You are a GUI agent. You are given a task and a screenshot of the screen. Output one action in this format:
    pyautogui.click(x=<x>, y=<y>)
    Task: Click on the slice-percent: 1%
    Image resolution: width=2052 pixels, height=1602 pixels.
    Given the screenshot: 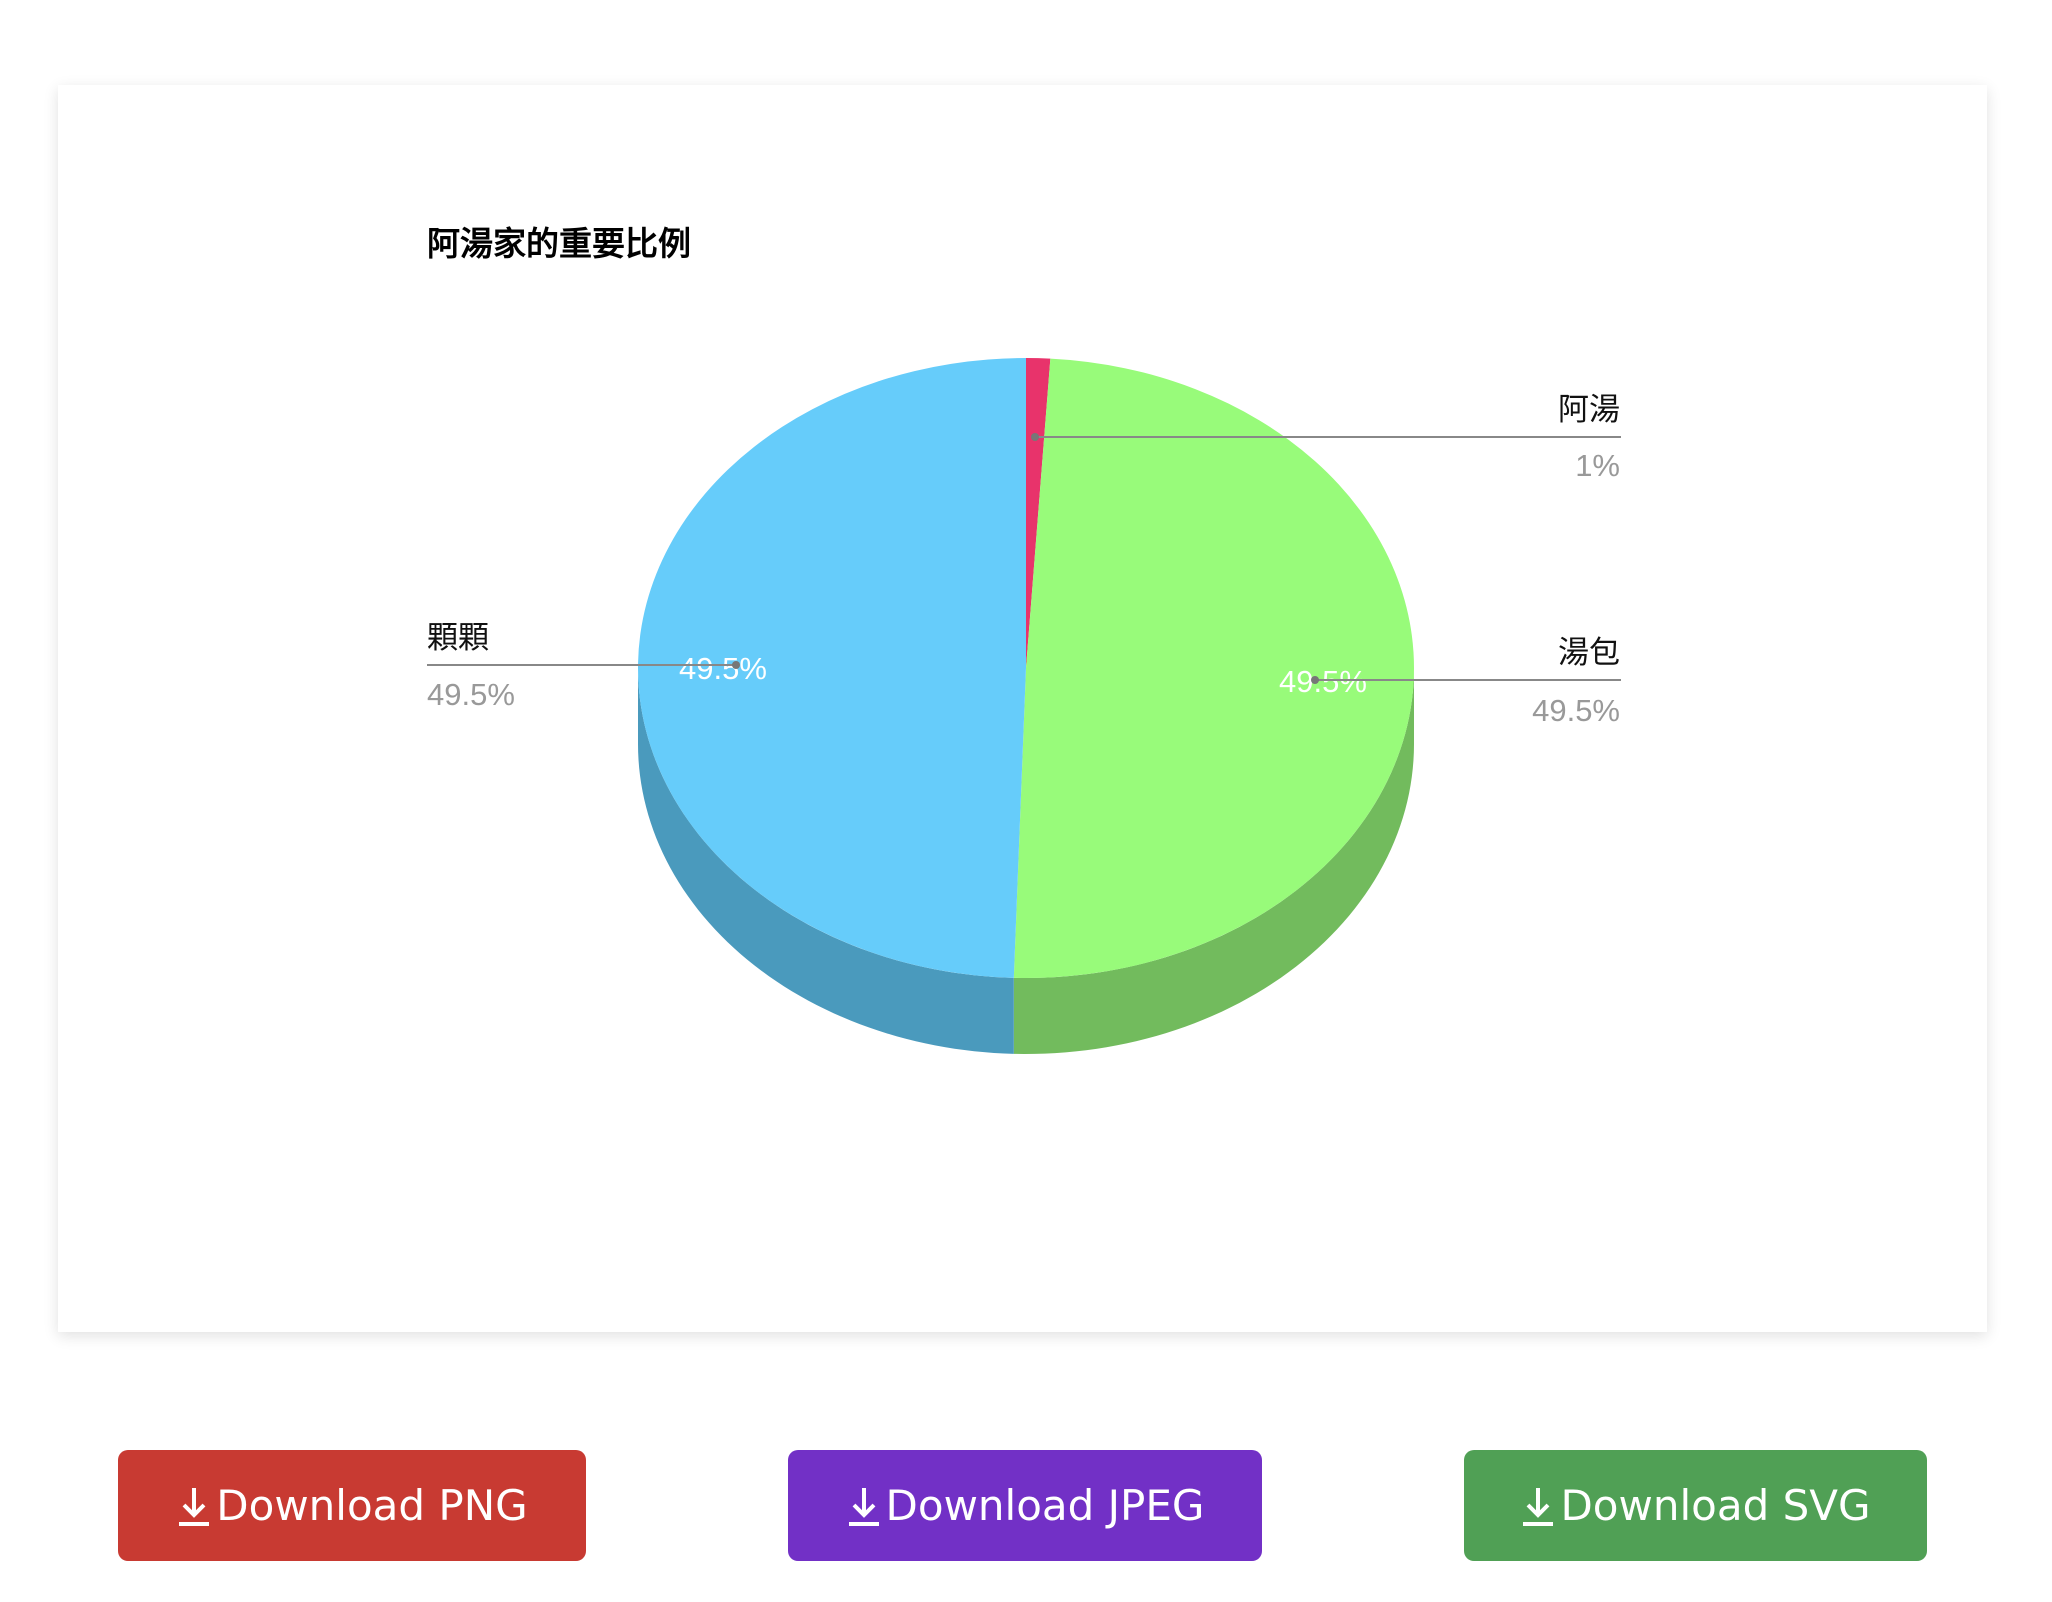 What is the action you would take?
    pyautogui.click(x=1597, y=465)
    